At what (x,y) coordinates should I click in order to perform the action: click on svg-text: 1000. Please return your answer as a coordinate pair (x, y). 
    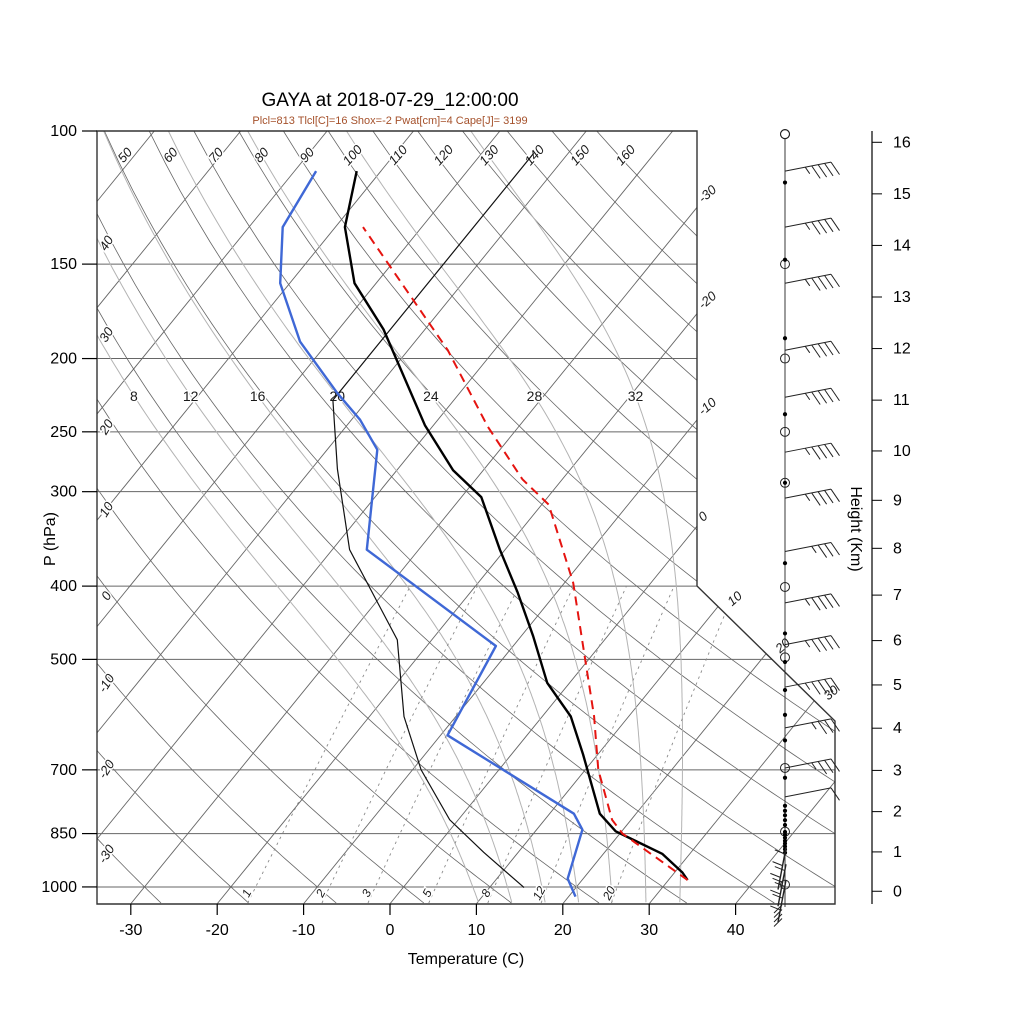
    Looking at the image, I should click on (59, 887).